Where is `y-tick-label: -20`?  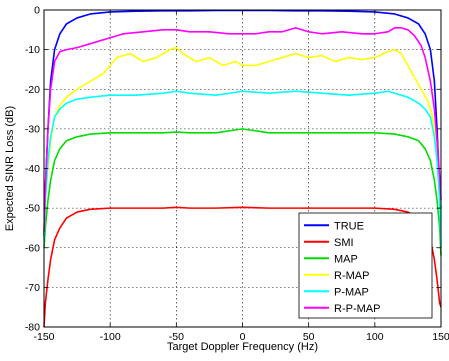
y-tick-label: -20 is located at coordinates (32, 90).